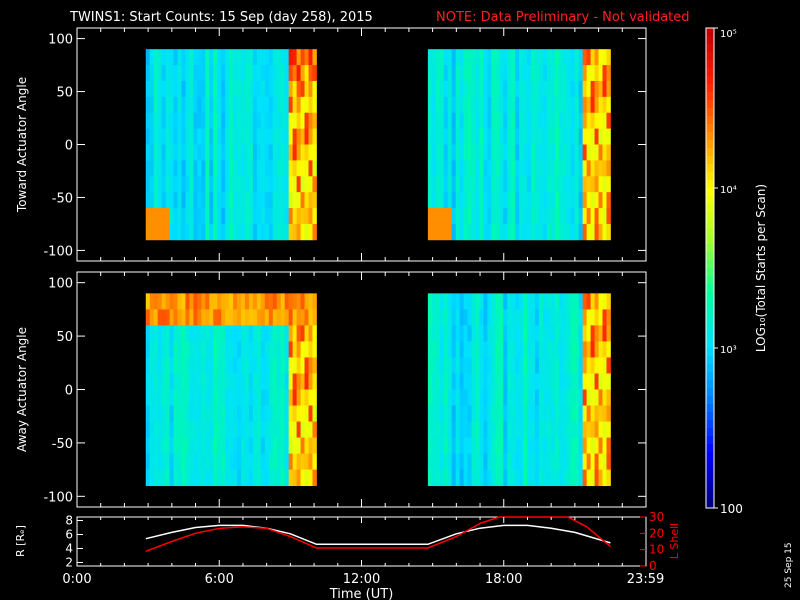  Describe the element at coordinates (69, 549) in the screenshot. I see `left-tick-label: 4` at that location.